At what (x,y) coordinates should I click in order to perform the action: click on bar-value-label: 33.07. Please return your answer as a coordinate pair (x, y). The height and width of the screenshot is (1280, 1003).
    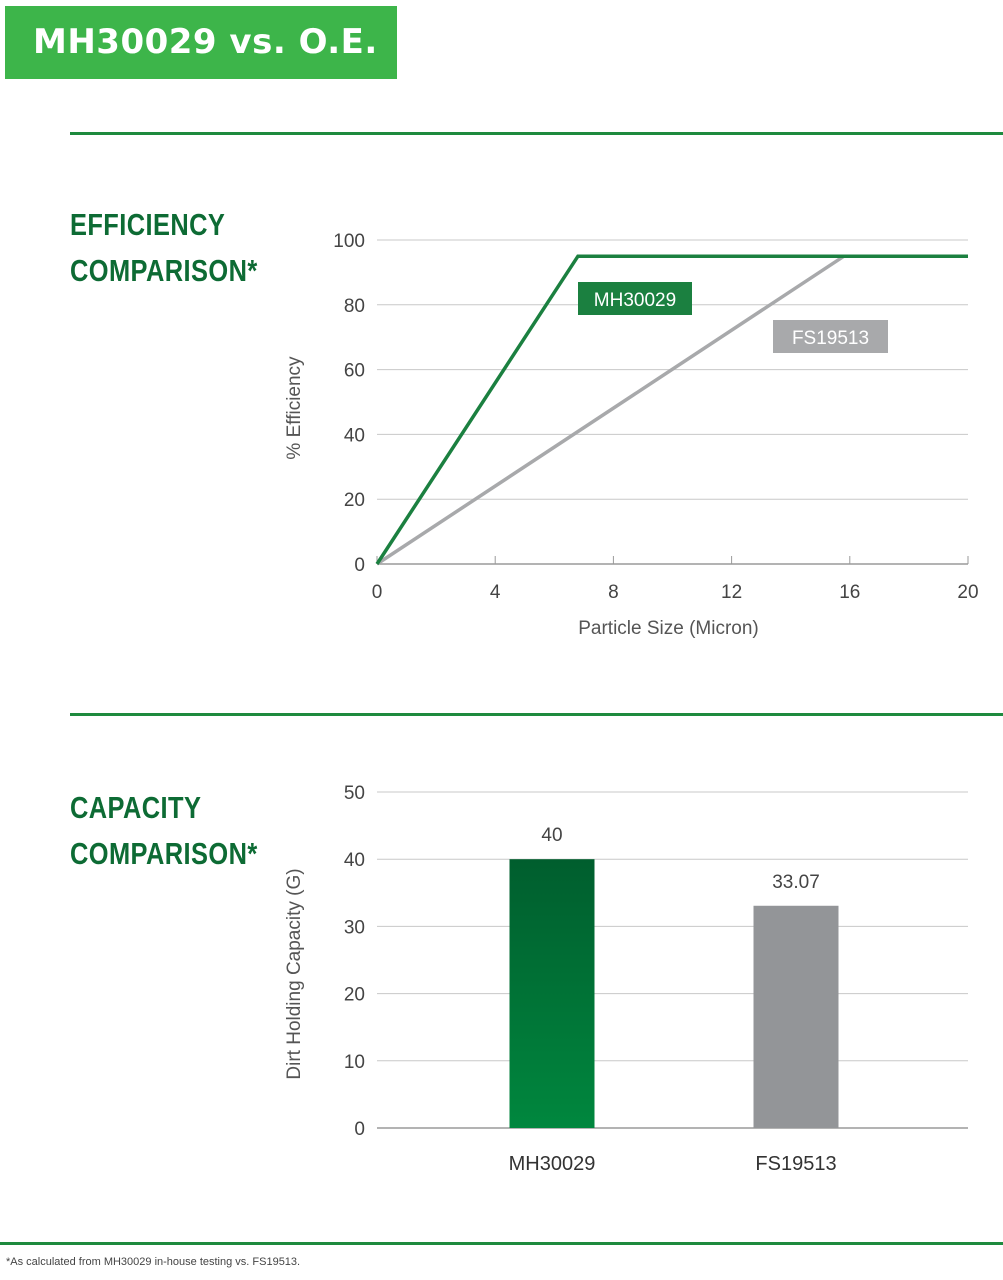
    Looking at the image, I should click on (796, 882).